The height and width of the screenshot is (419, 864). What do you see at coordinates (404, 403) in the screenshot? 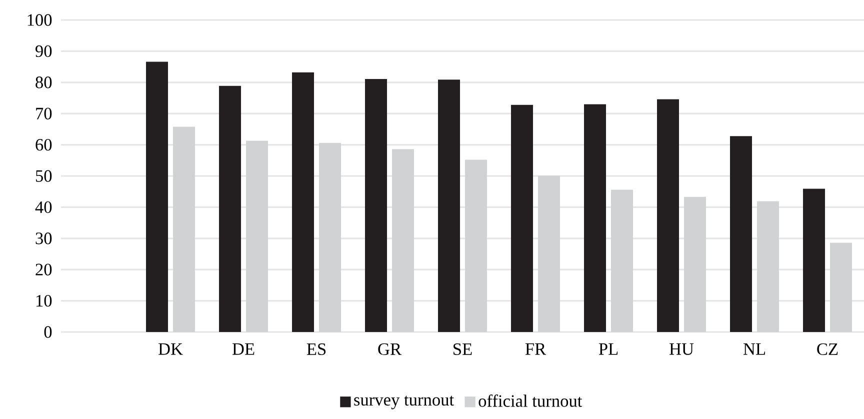
I see `legend-label: survey turnout` at bounding box center [404, 403].